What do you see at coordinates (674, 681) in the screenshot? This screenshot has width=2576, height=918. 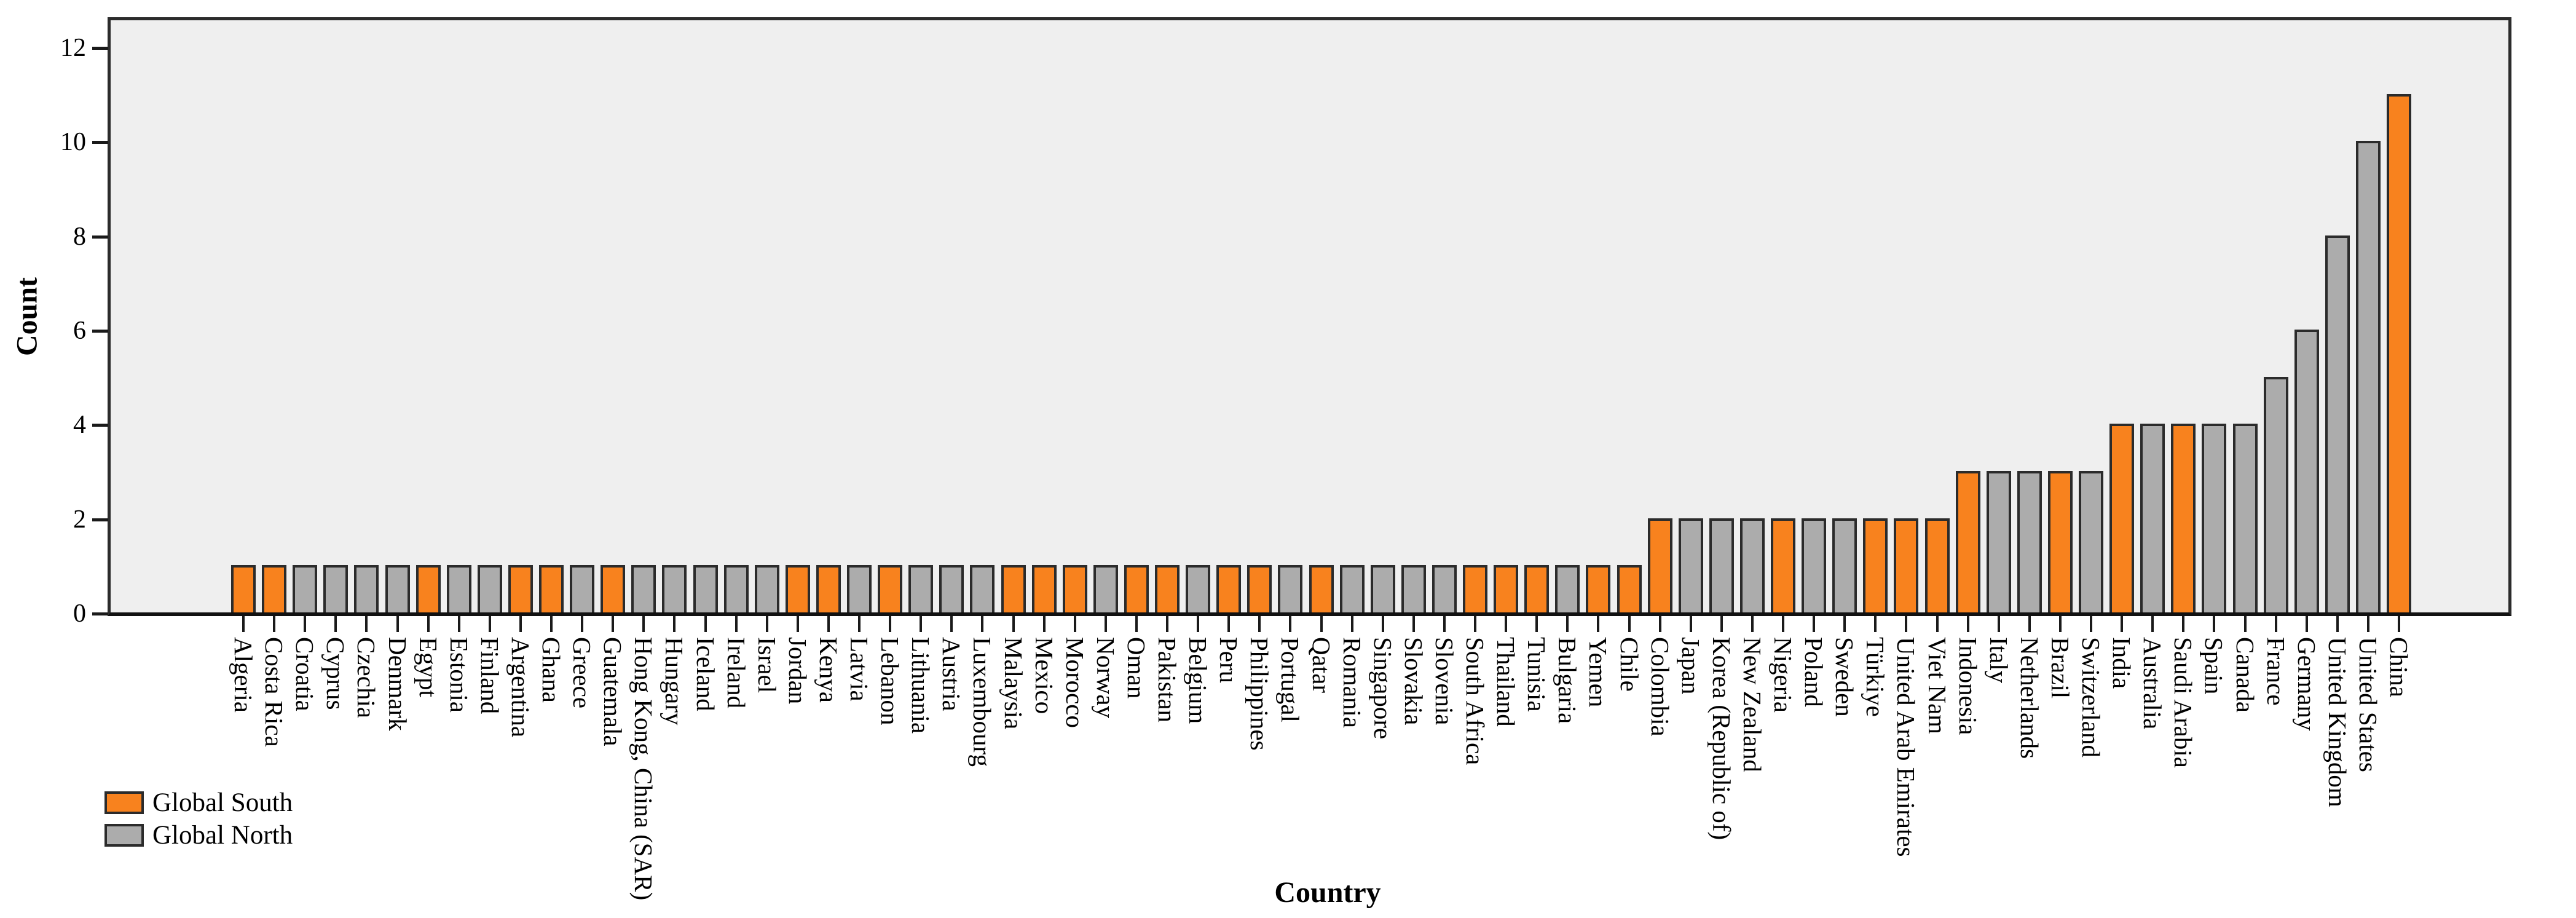 I see `x-tick-label-hungary: Hungary` at bounding box center [674, 681].